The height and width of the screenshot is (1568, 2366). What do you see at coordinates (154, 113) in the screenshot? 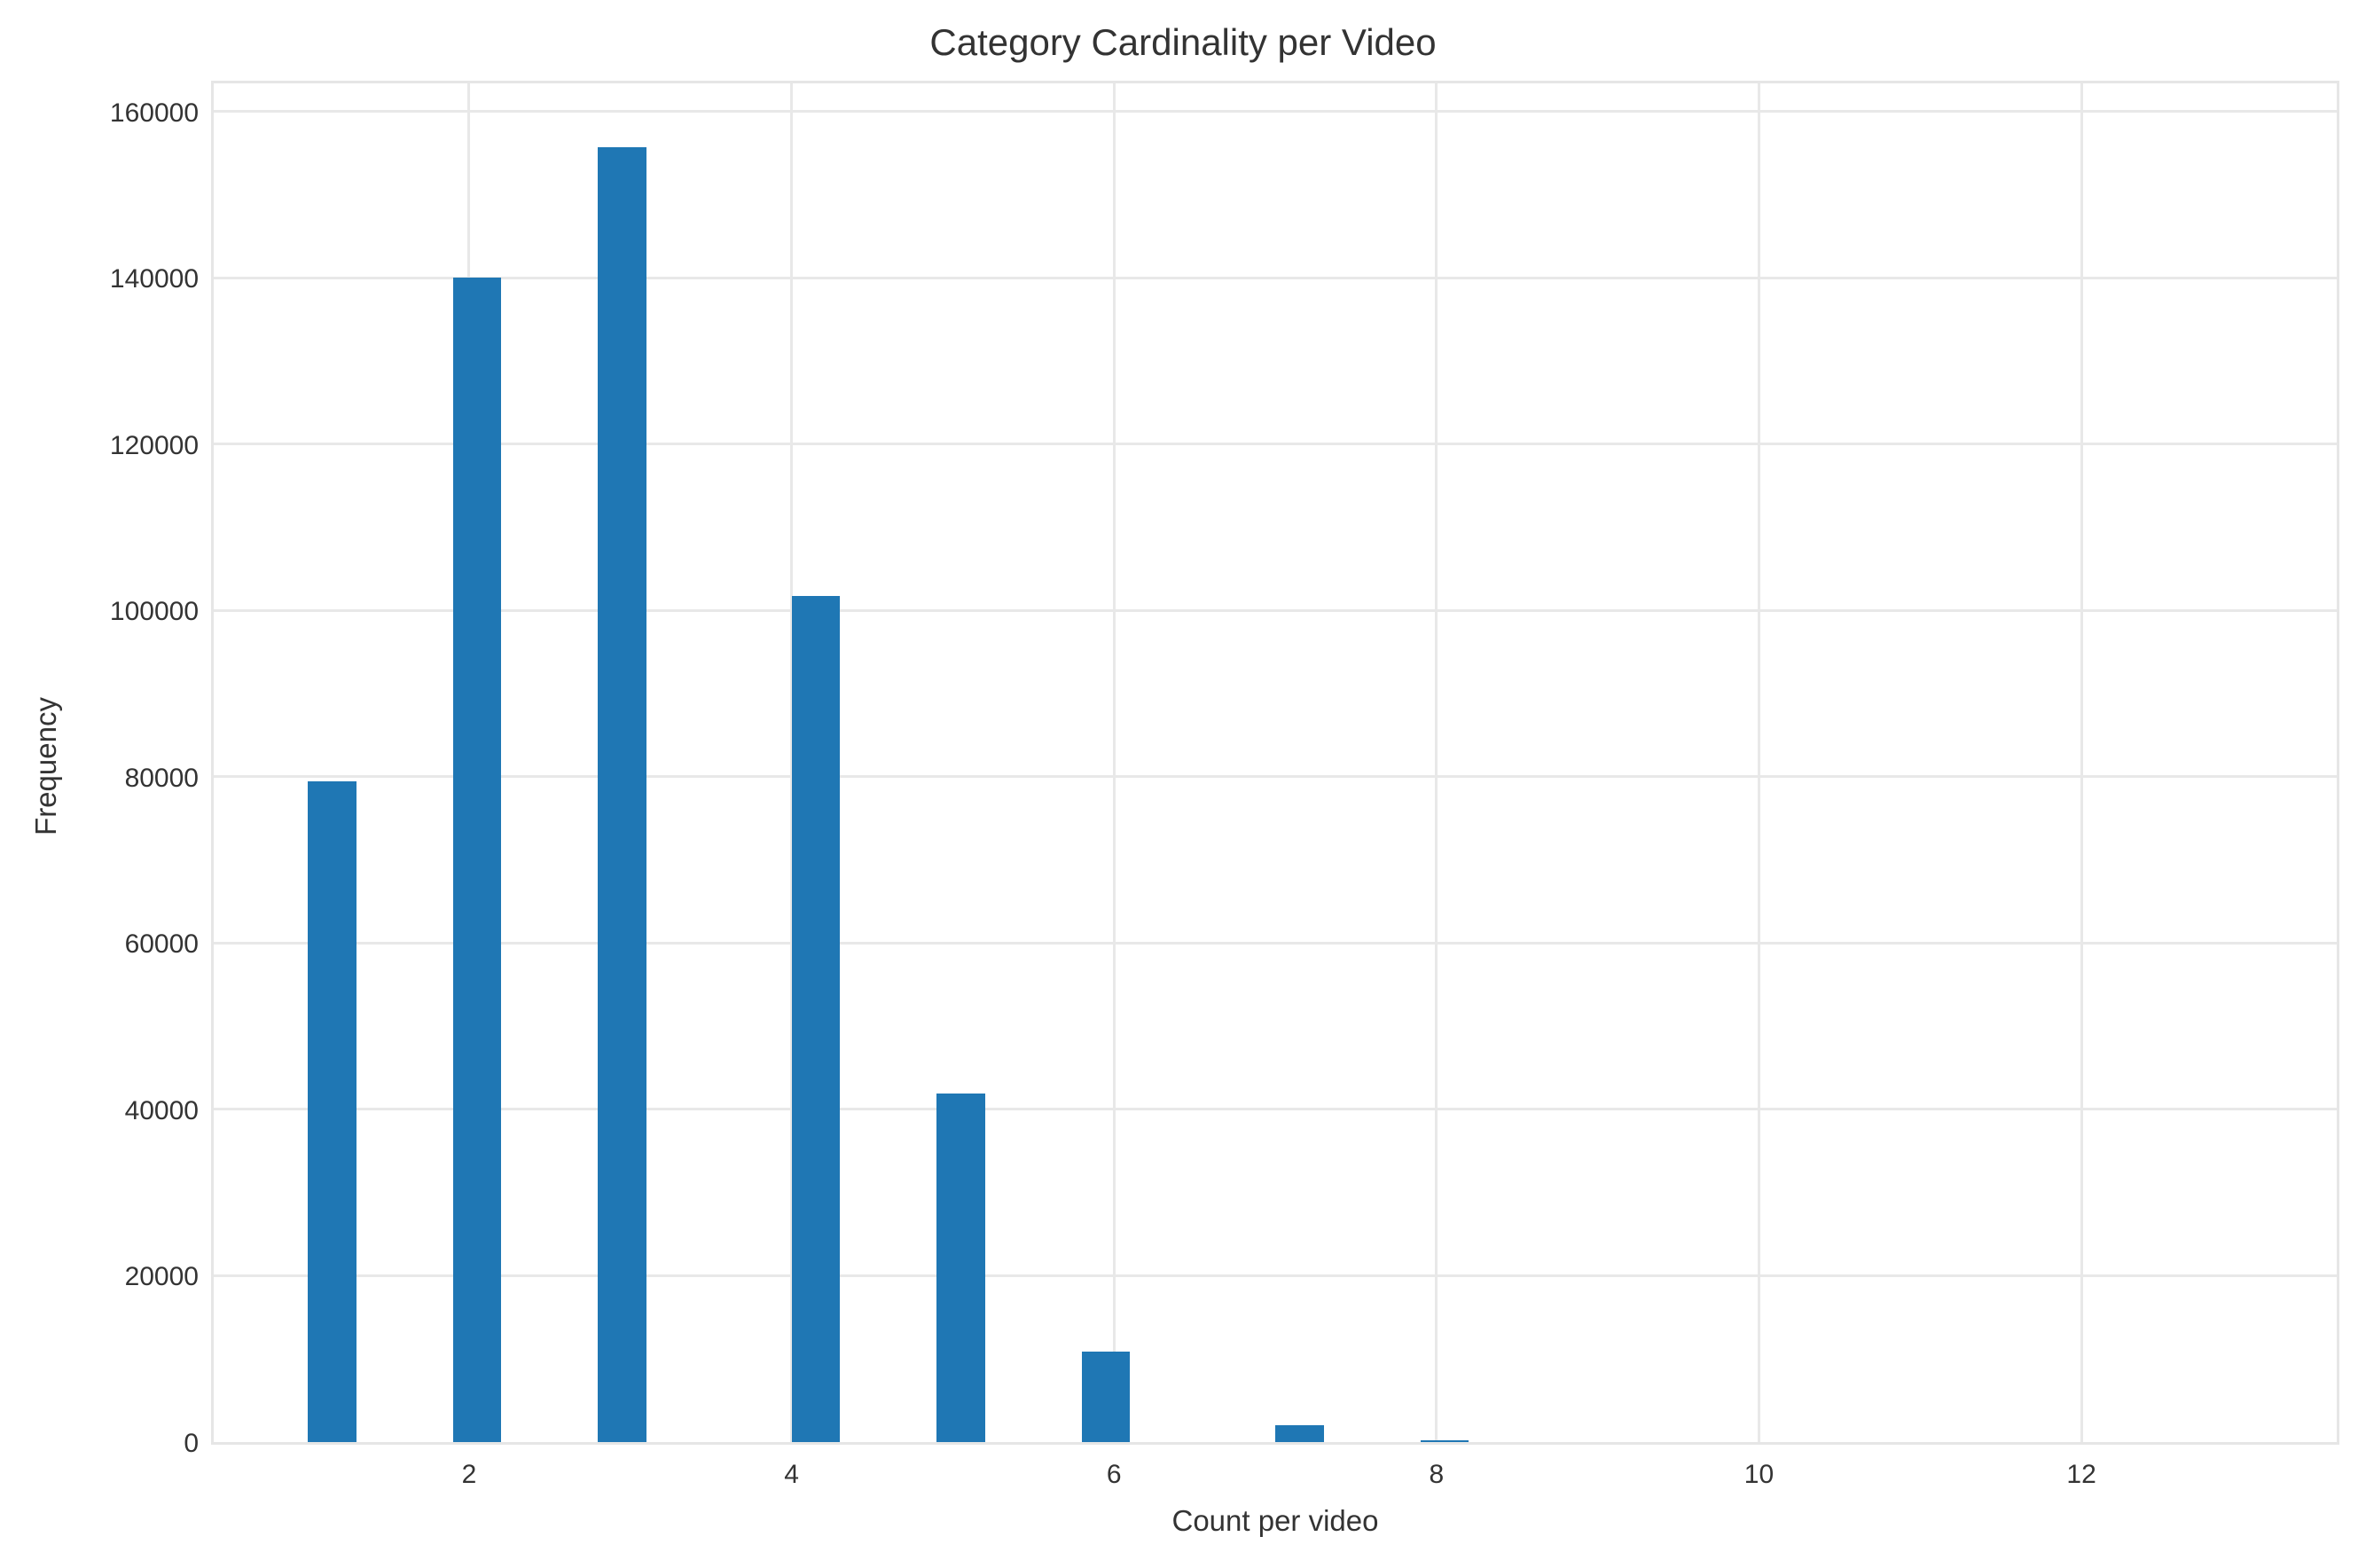
I see `y-tick-label: 160000` at bounding box center [154, 113].